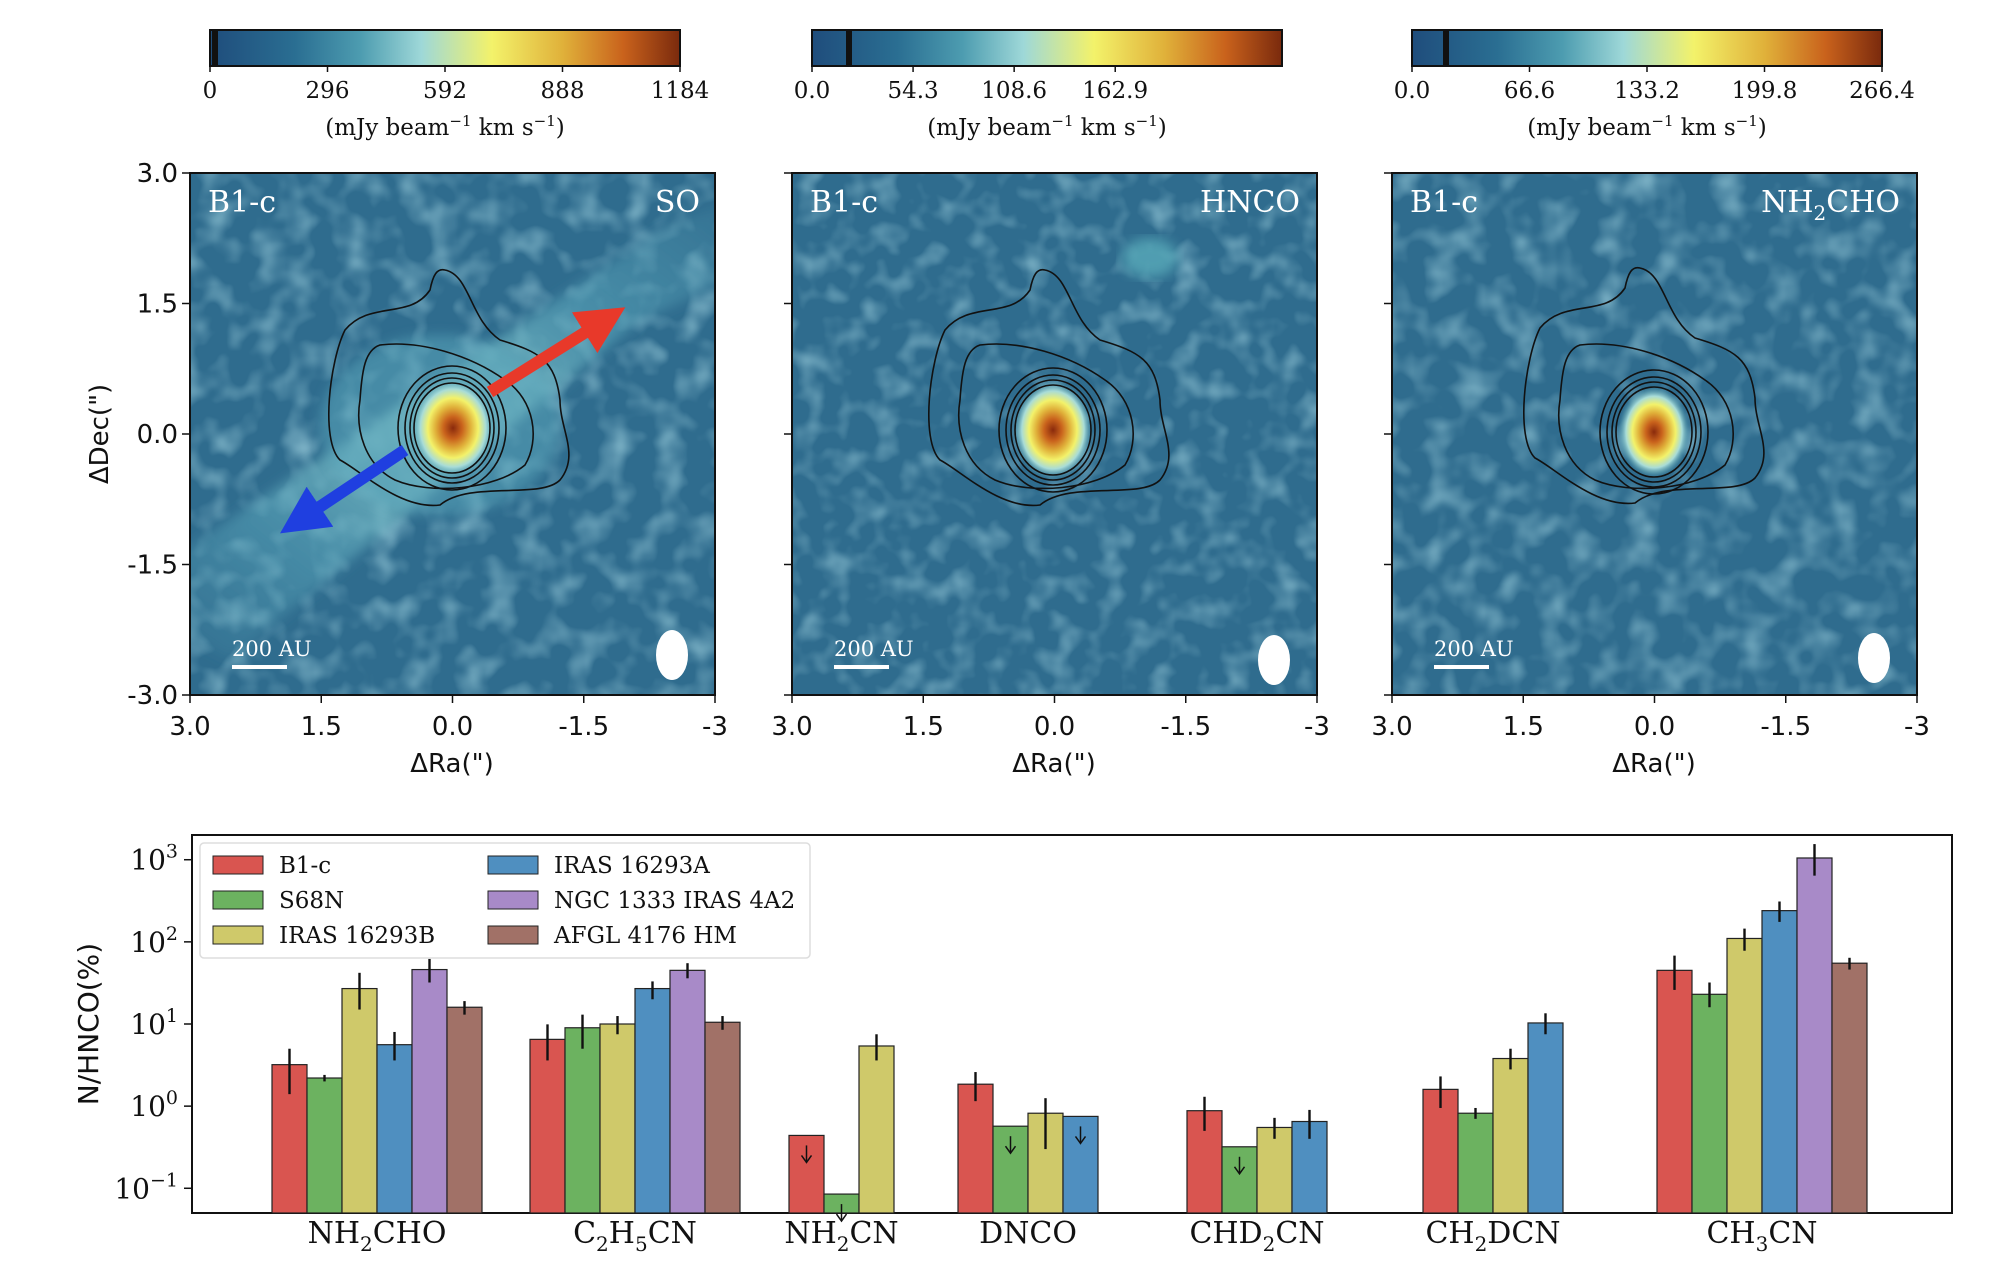 The image size is (2000, 1270). I want to click on y-axis-ticks, so click(788, 434).